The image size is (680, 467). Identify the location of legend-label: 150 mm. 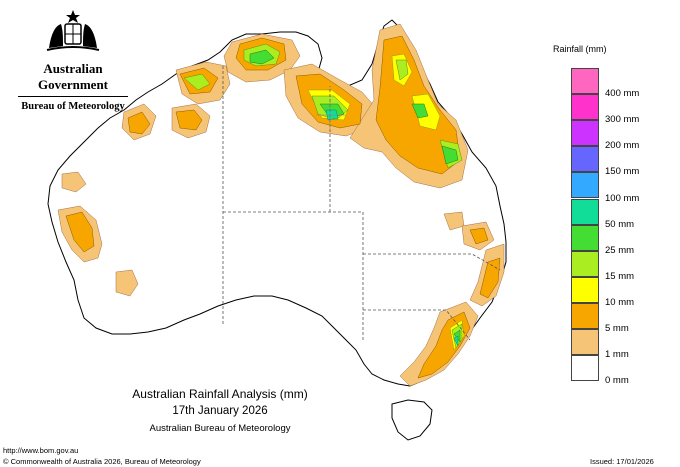
(622, 172).